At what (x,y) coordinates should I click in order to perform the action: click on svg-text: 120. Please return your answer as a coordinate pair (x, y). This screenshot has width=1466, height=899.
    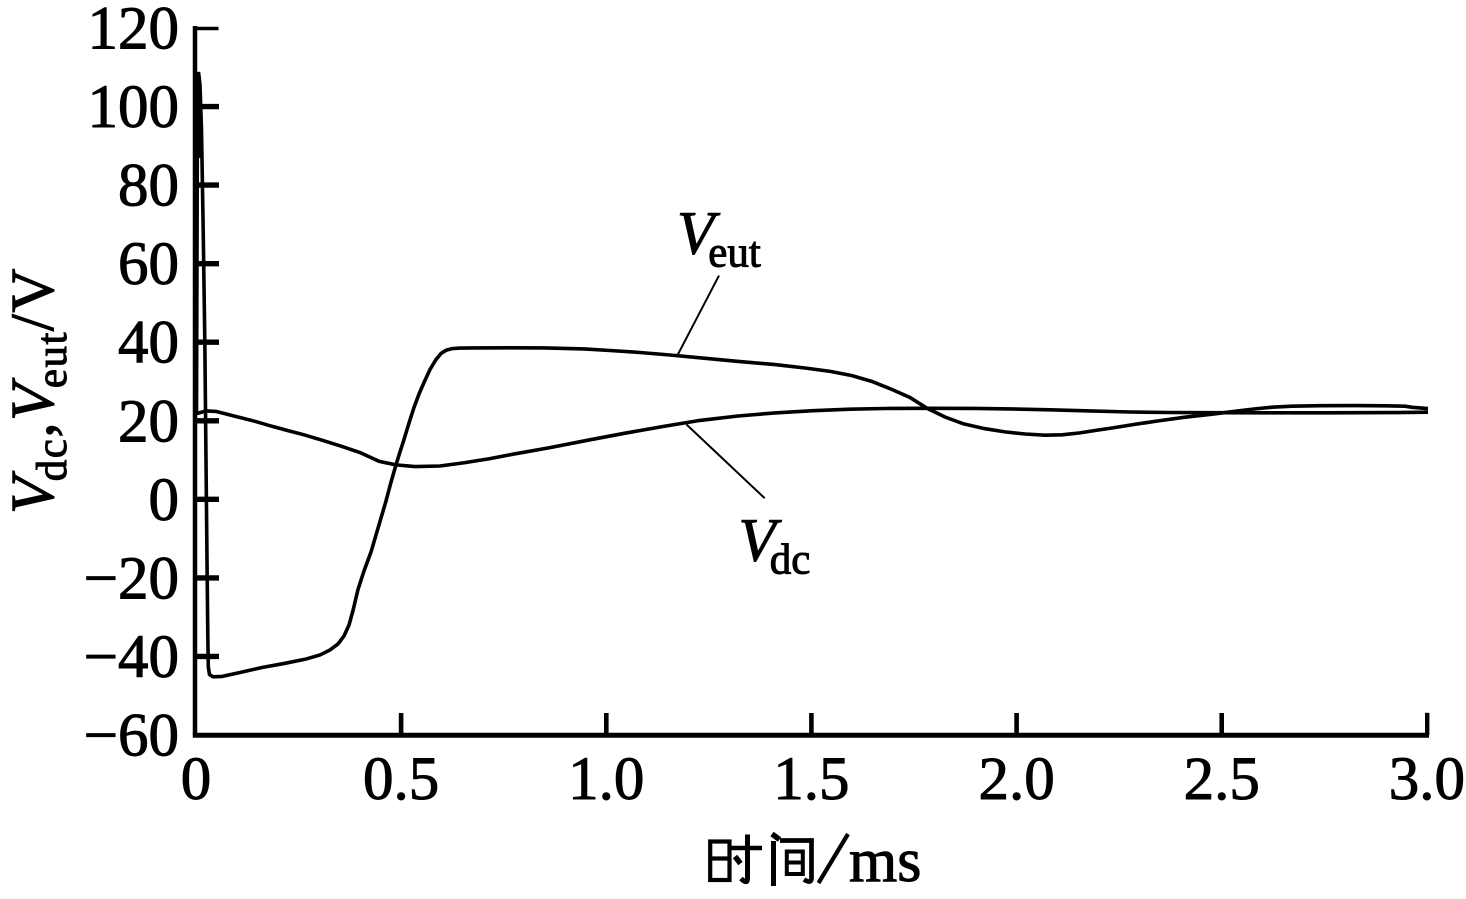
    Looking at the image, I should click on (134, 31).